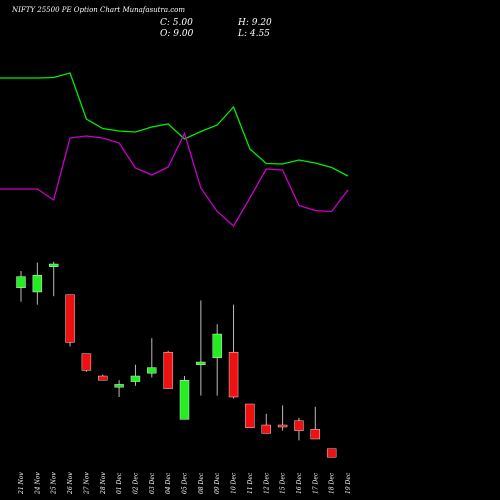 This screenshot has width=500, height=500. Describe the element at coordinates (283, 483) in the screenshot. I see `x-tick-label: 15 Dec` at that location.